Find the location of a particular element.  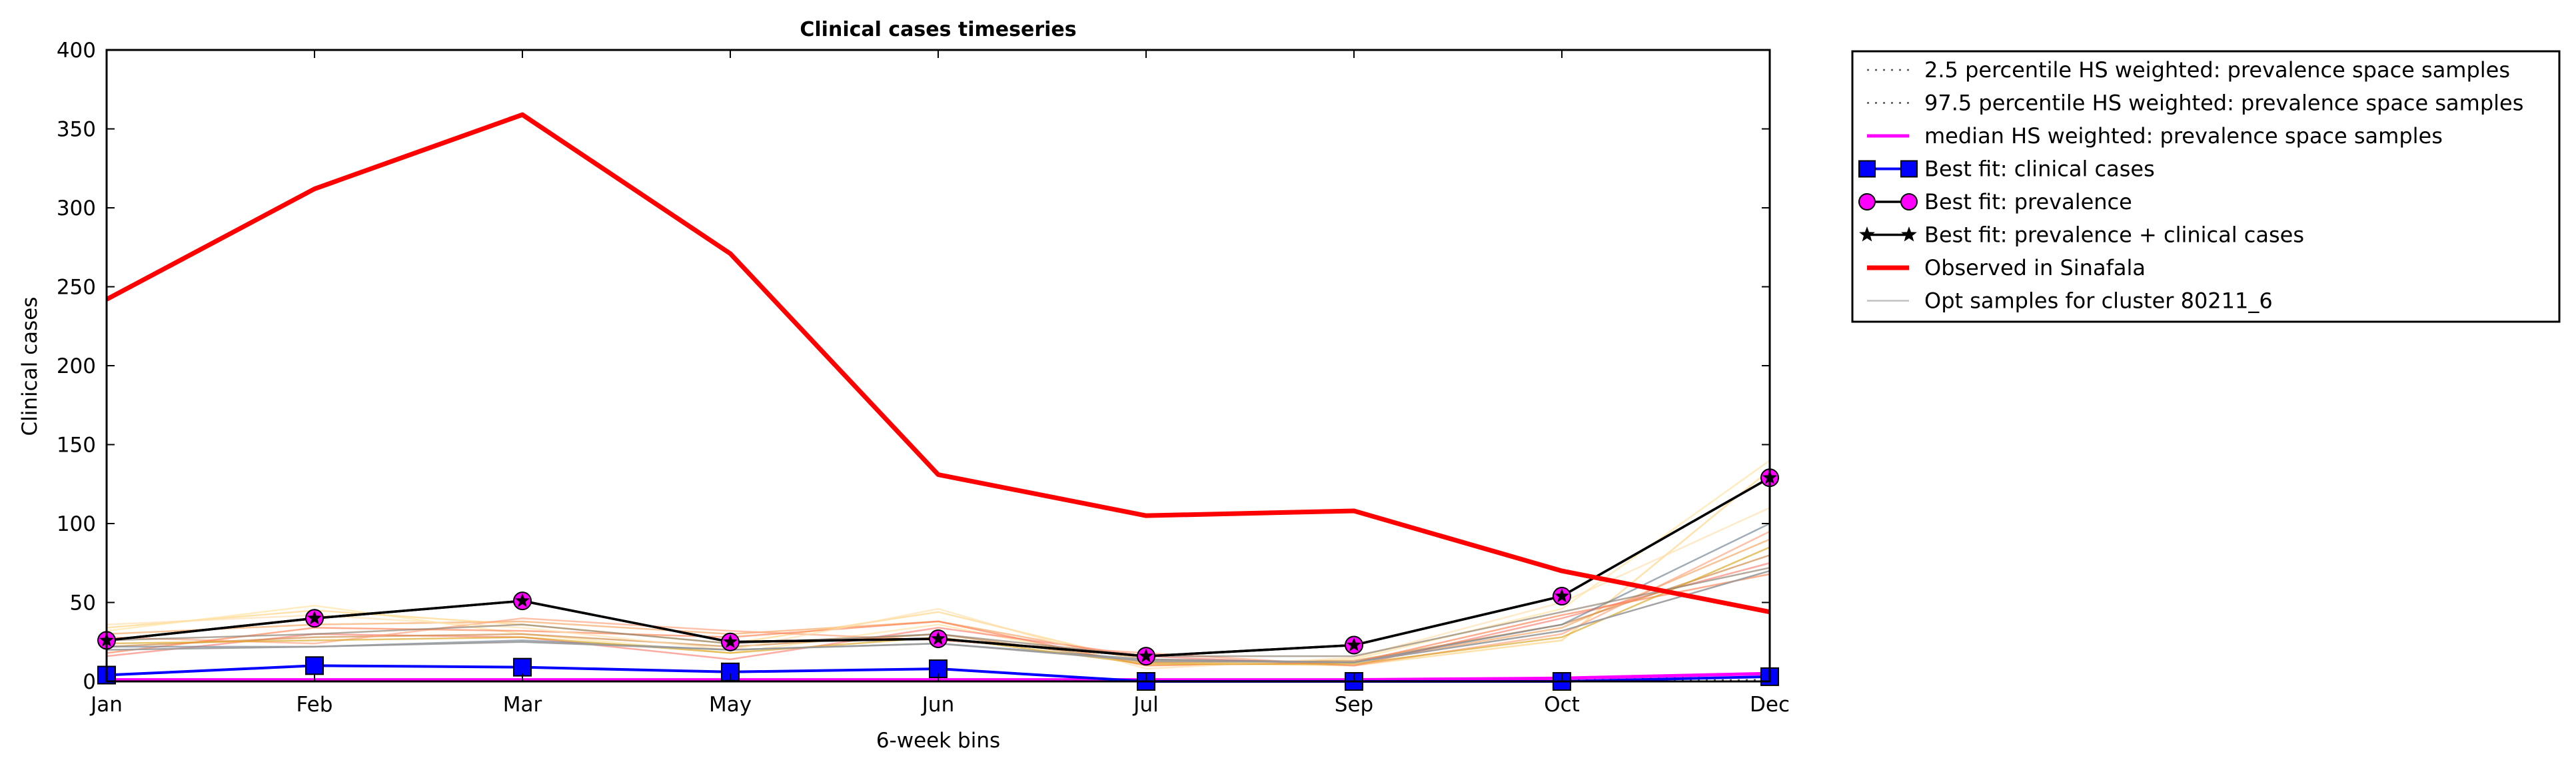

y-tick-label: 100 is located at coordinates (76, 524).